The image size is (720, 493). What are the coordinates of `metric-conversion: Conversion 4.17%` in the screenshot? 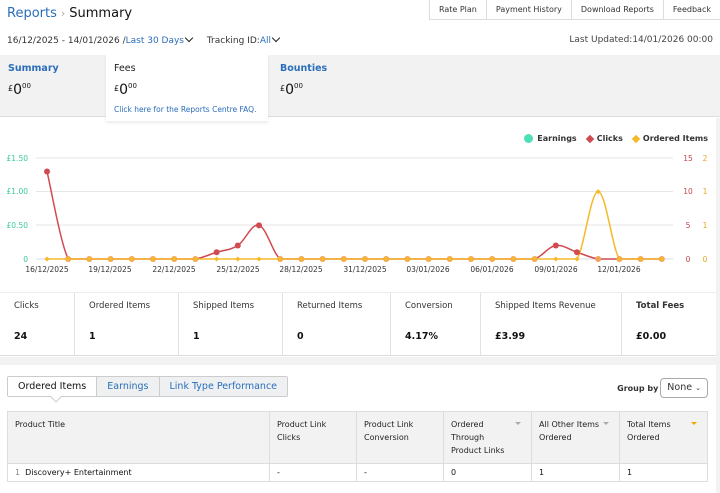 It's located at (436, 324).